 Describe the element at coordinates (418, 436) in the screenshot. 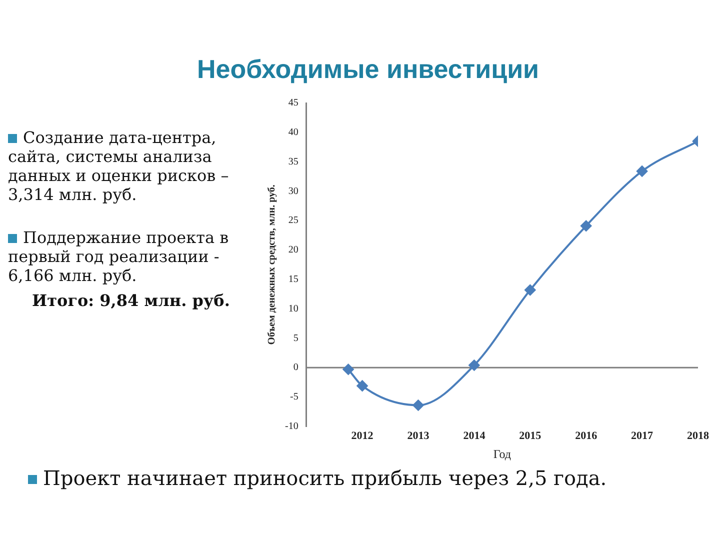

I see `x-tick-label: 2013` at that location.